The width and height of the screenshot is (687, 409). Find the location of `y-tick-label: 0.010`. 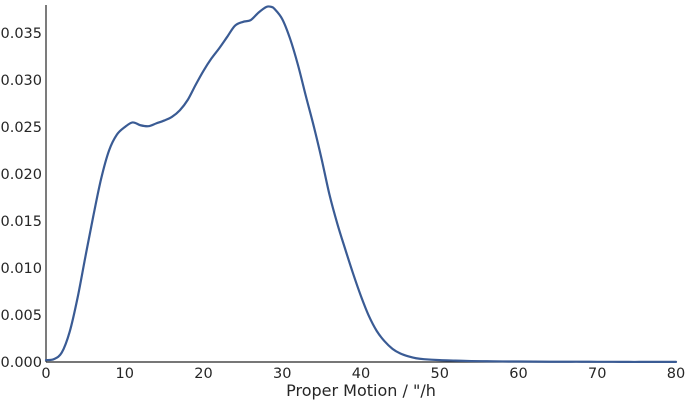

y-tick-label: 0.010 is located at coordinates (21, 269).